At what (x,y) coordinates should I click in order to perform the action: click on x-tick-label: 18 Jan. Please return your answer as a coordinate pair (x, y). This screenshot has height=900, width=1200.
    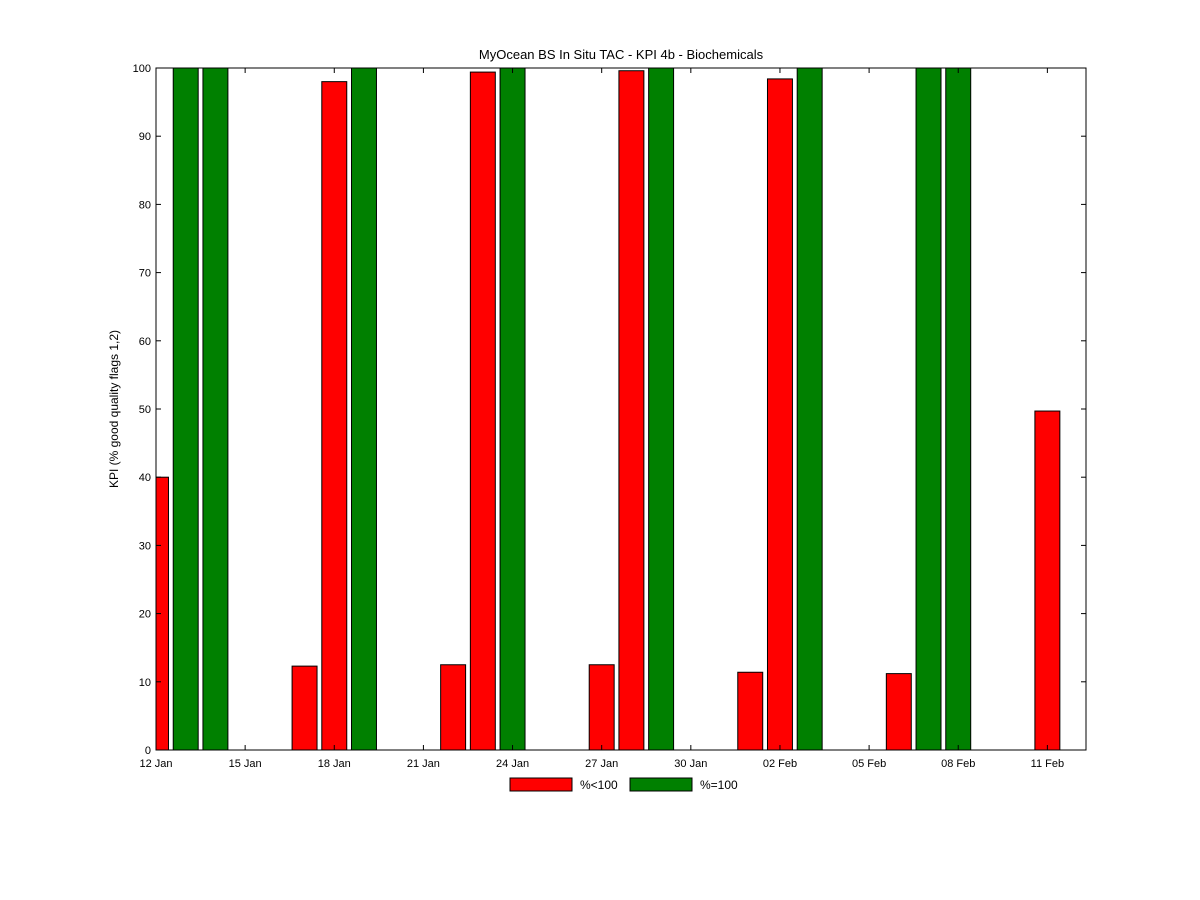
    Looking at the image, I should click on (334, 764).